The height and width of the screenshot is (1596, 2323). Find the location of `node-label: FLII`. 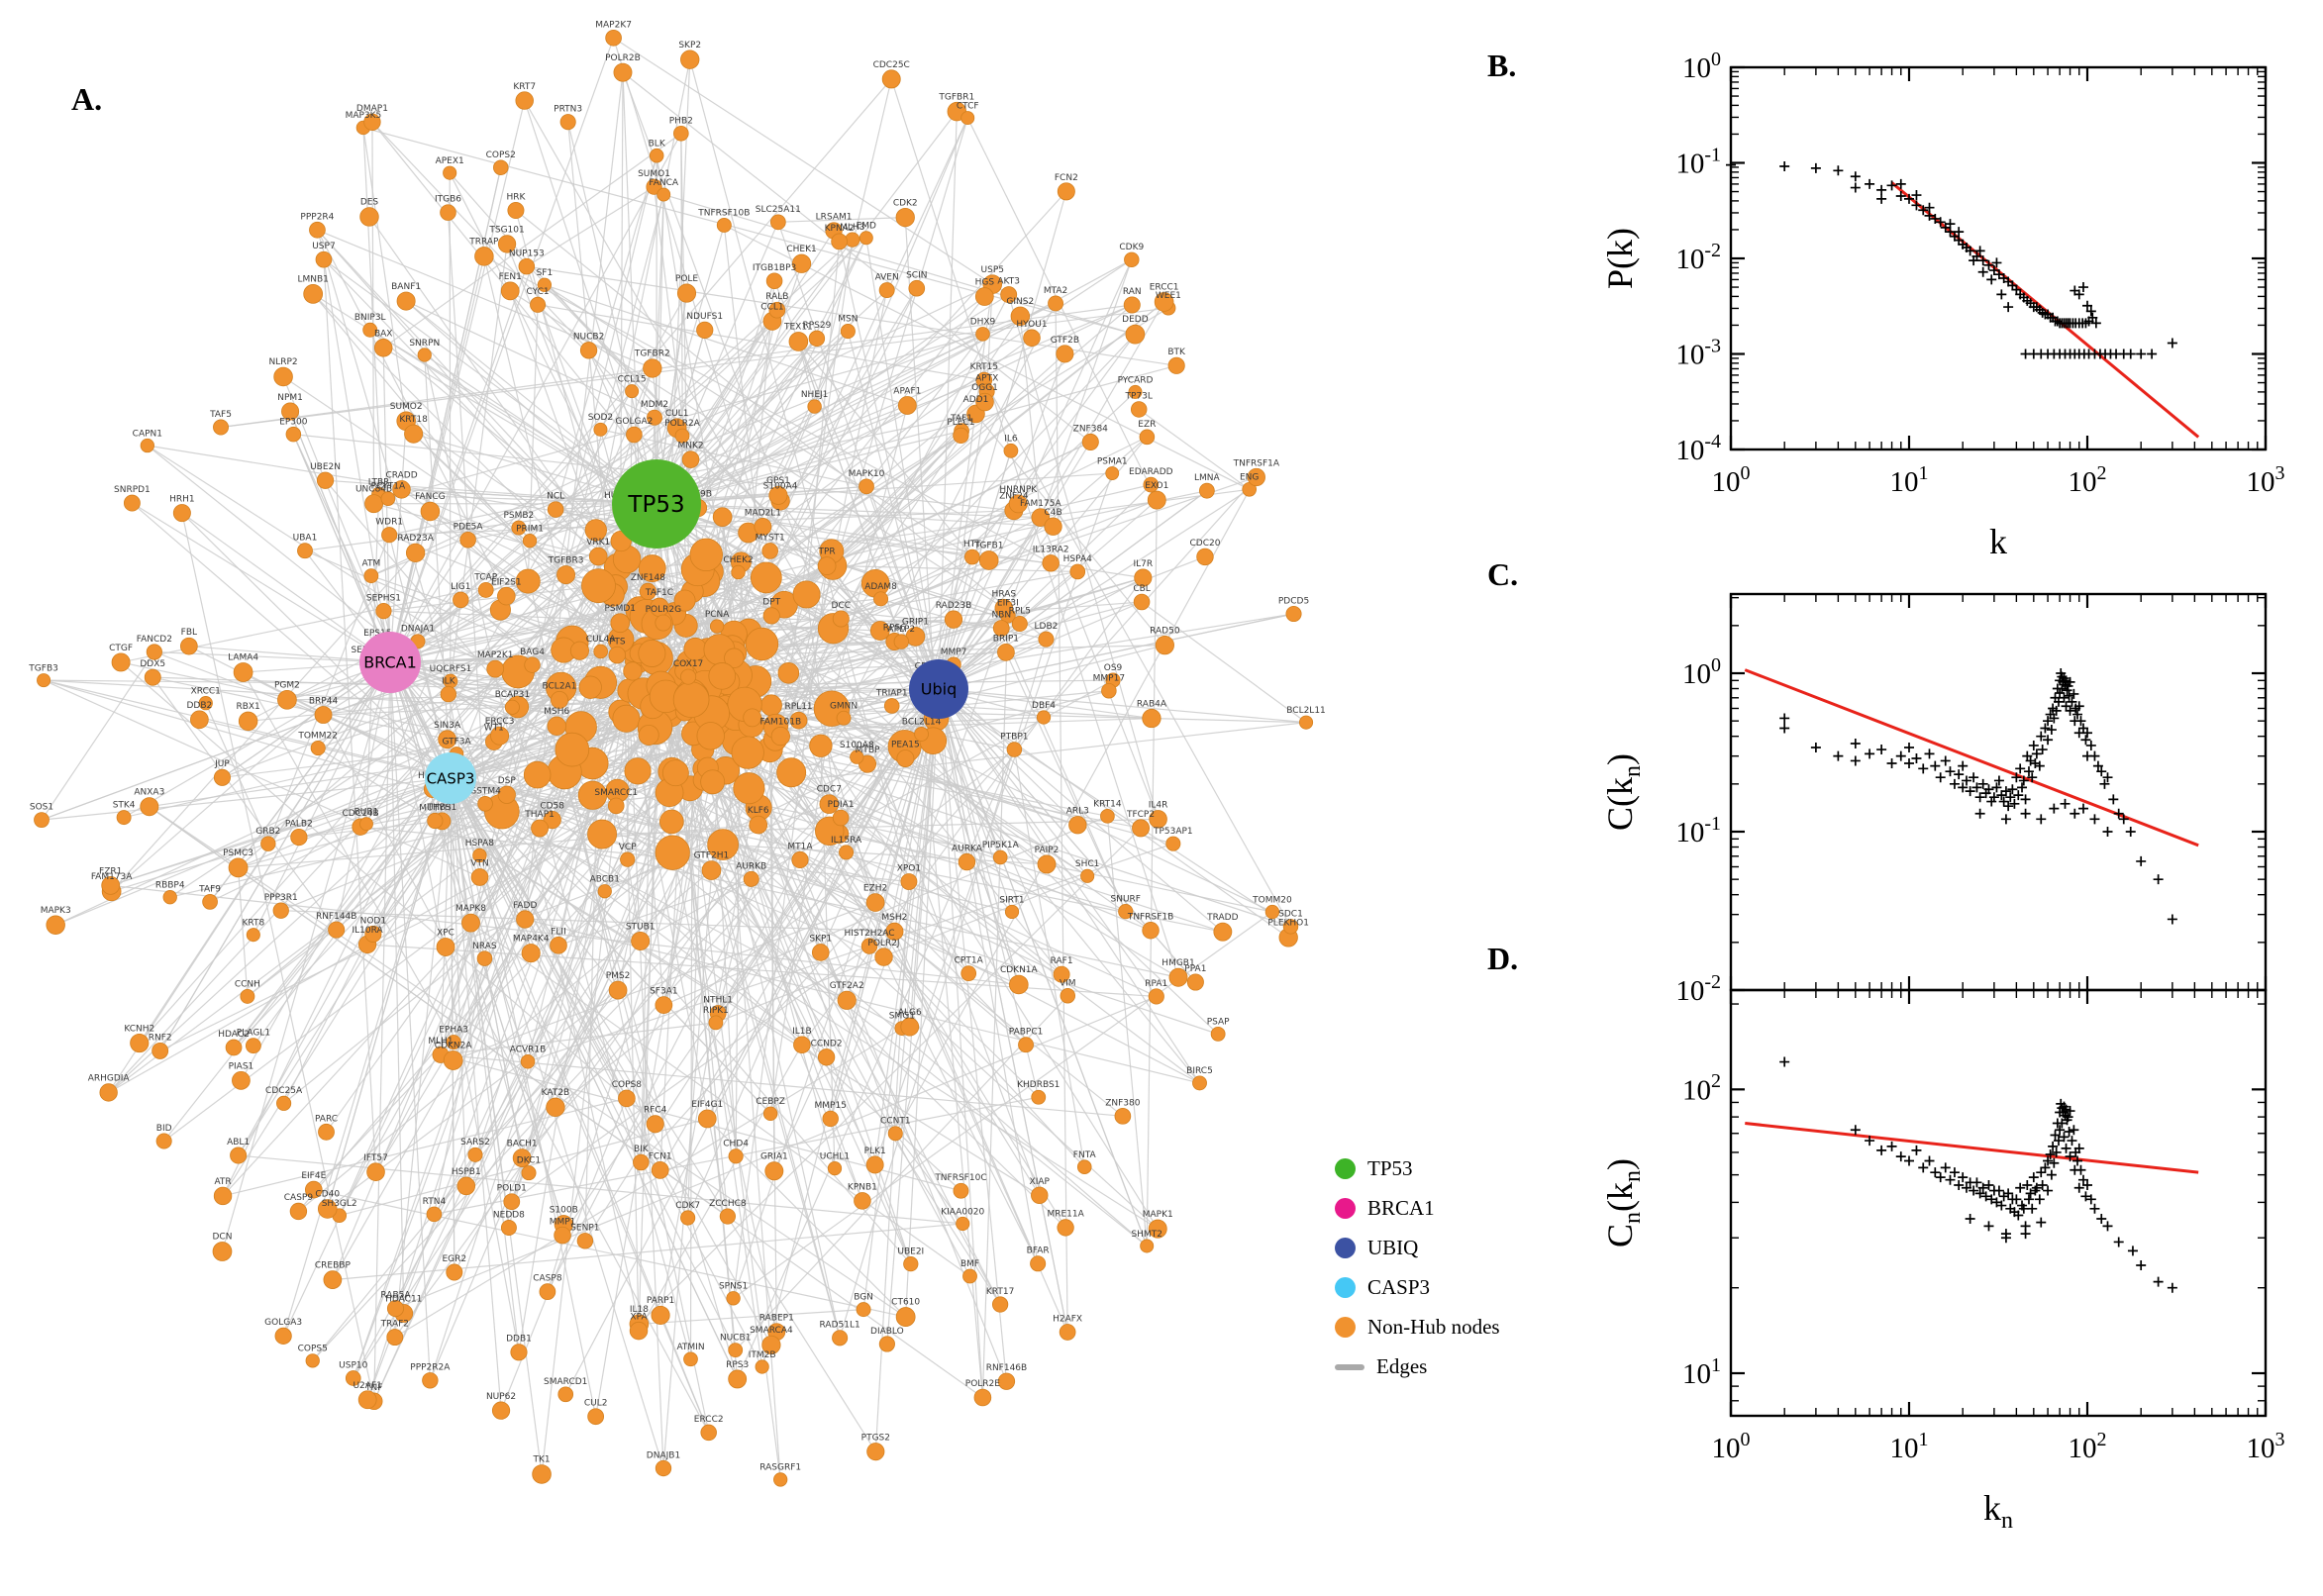

node-label: FLII is located at coordinates (559, 932).